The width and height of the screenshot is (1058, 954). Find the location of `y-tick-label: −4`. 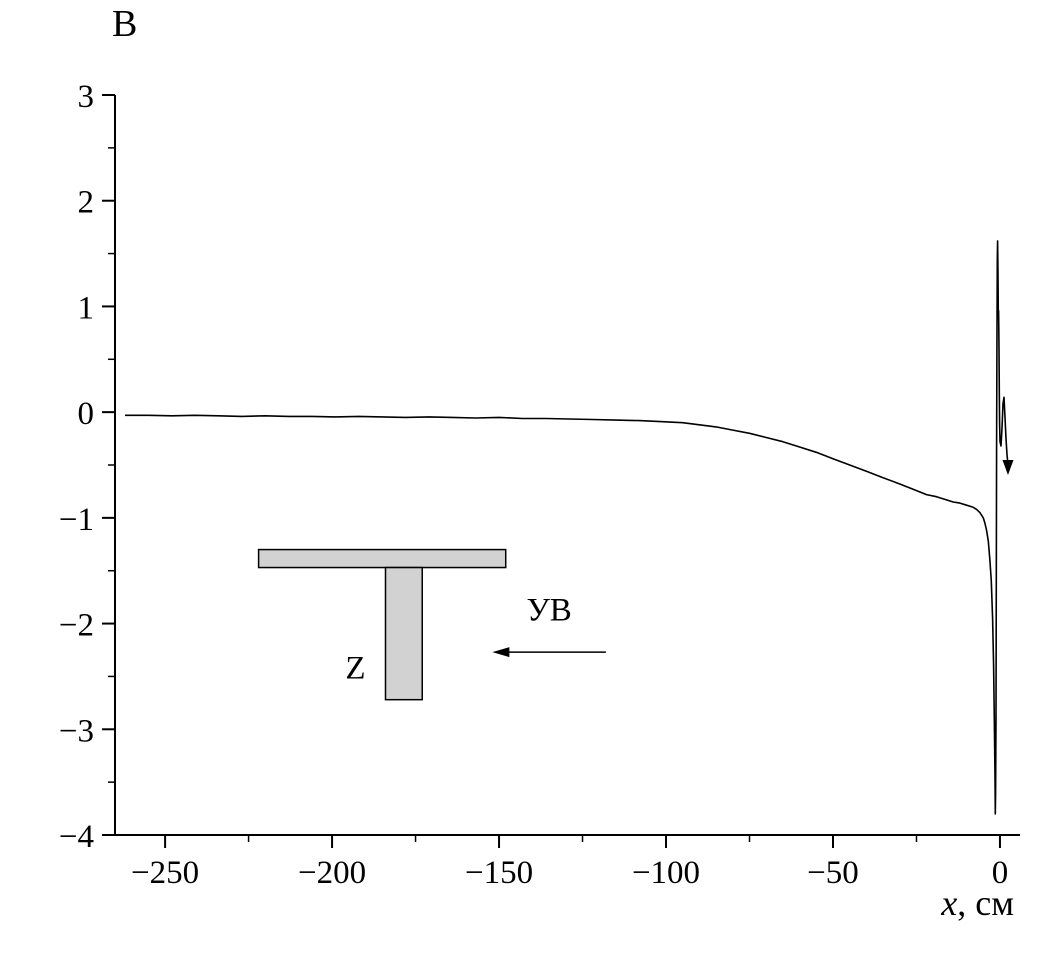

y-tick-label: −4 is located at coordinates (76, 837).